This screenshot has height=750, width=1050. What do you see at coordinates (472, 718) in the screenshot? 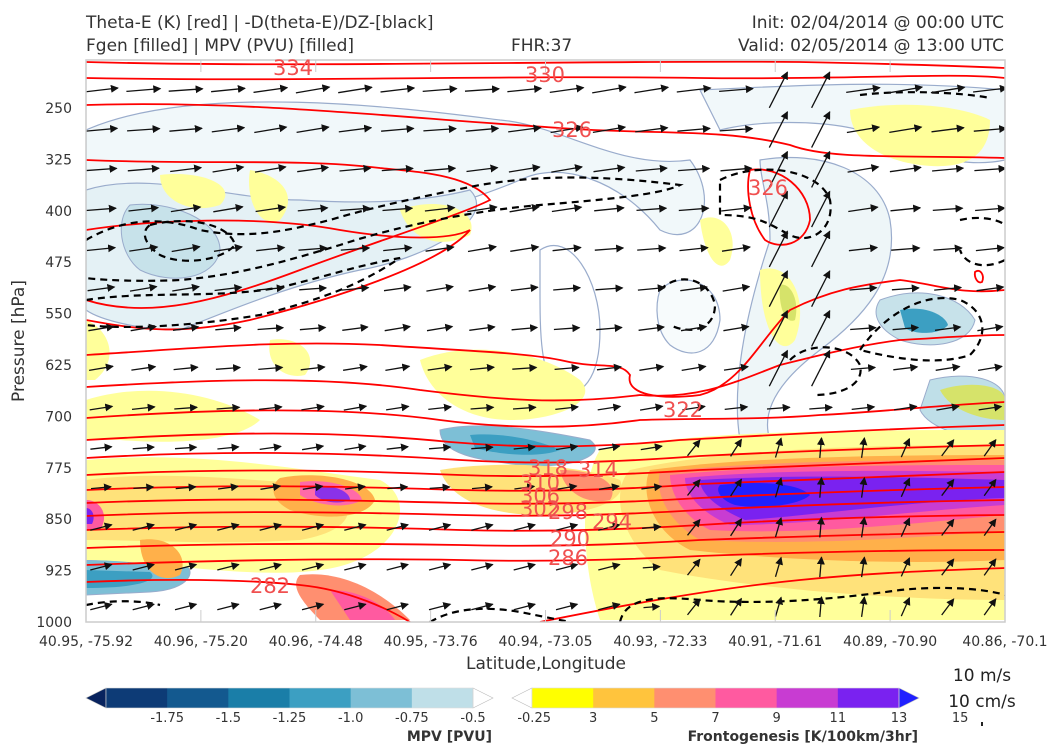
I see `colorbar-tick-label: -0.5` at bounding box center [472, 718].